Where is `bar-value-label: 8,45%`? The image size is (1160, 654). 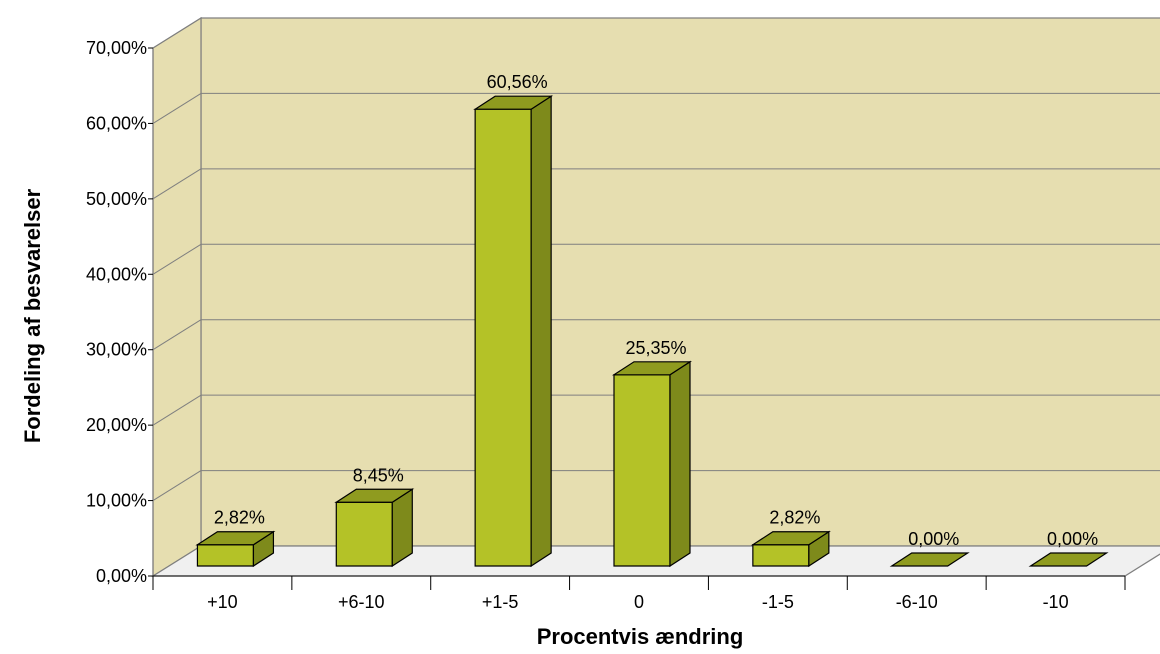 bar-value-label: 8,45% is located at coordinates (378, 475).